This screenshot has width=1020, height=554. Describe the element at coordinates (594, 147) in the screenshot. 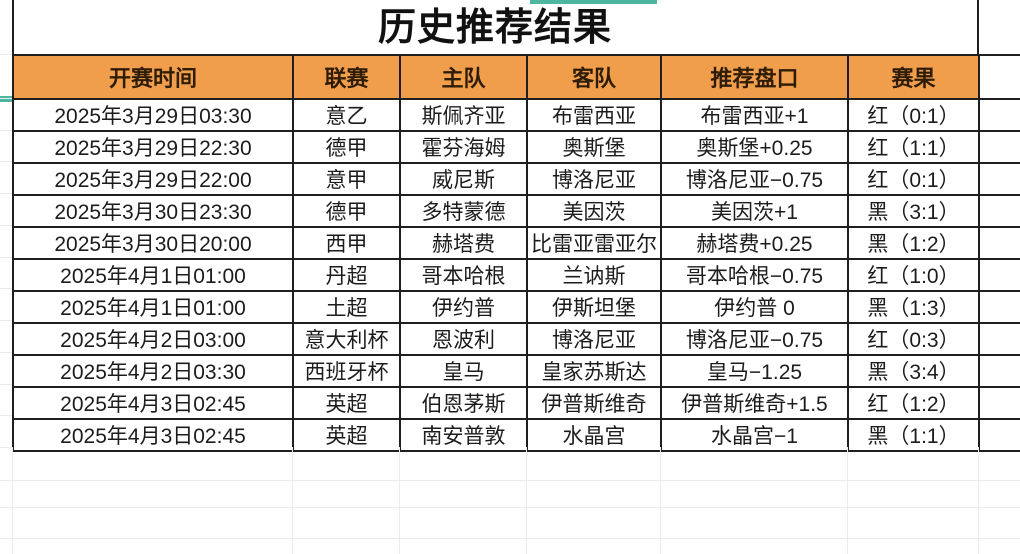

I see `cell-away-team: 奥斯堡` at that location.